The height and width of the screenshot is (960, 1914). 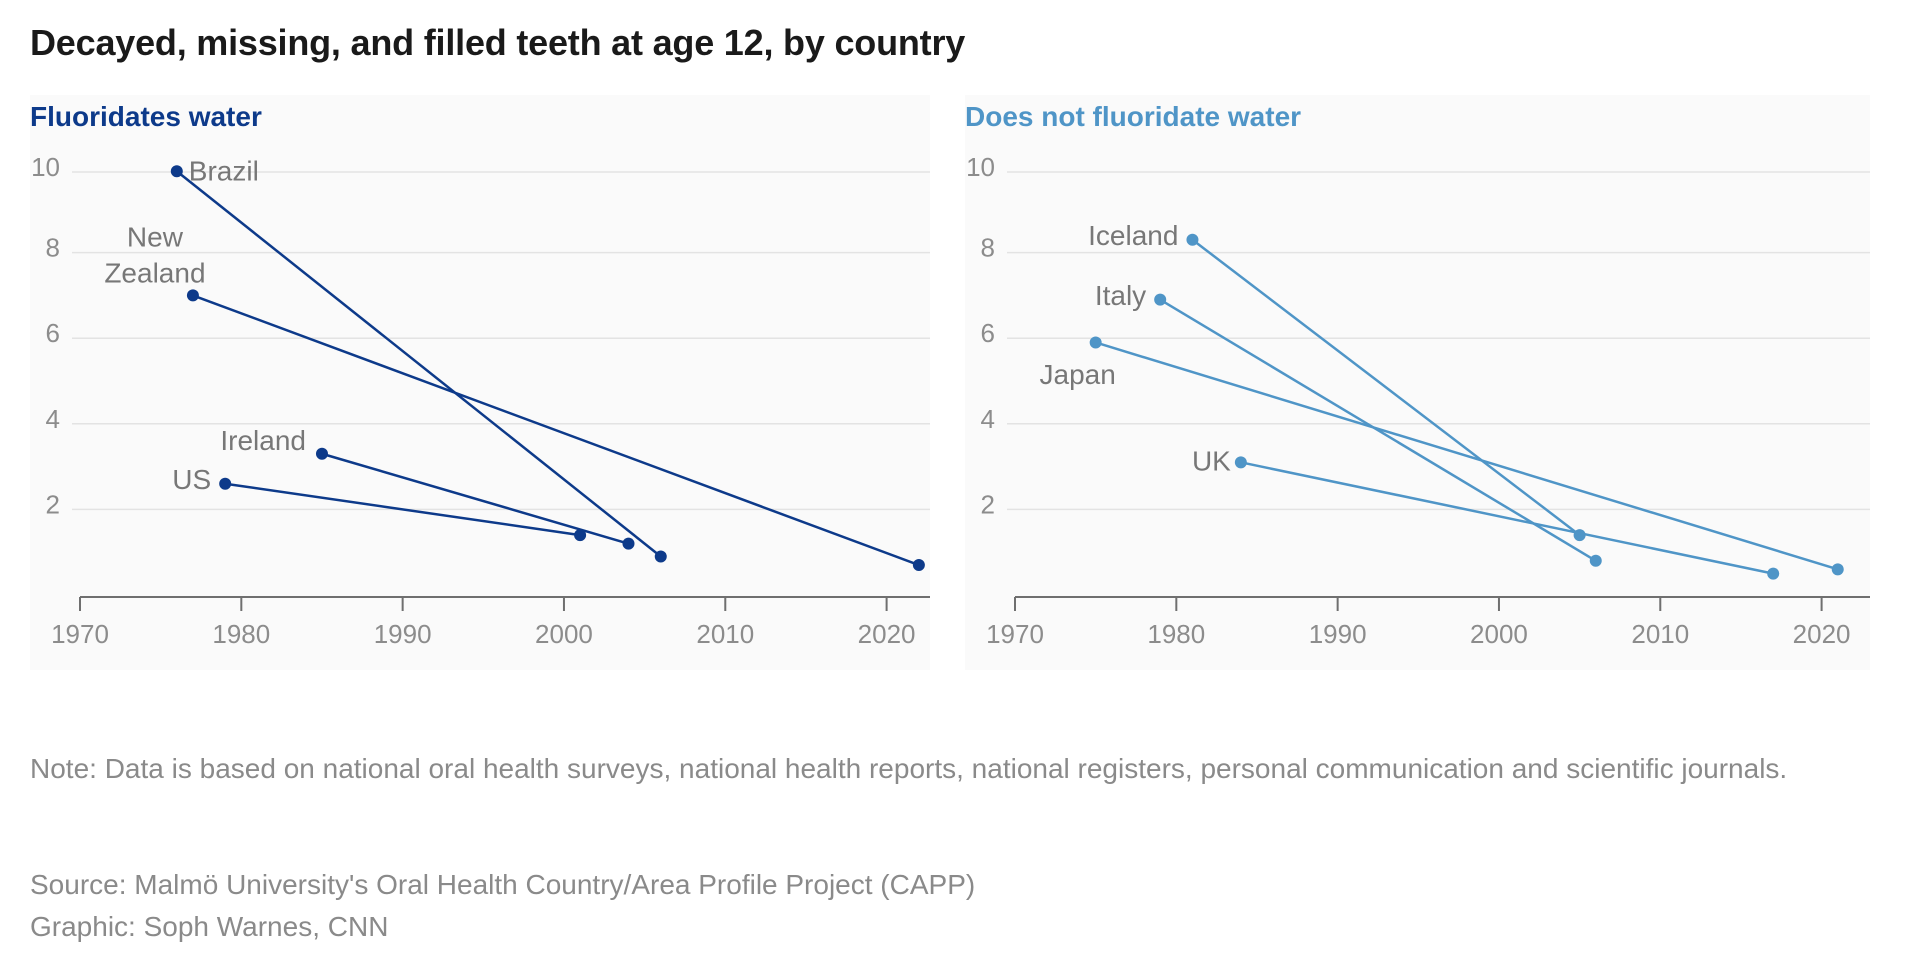 I want to click on us-line, so click(x=403, y=509).